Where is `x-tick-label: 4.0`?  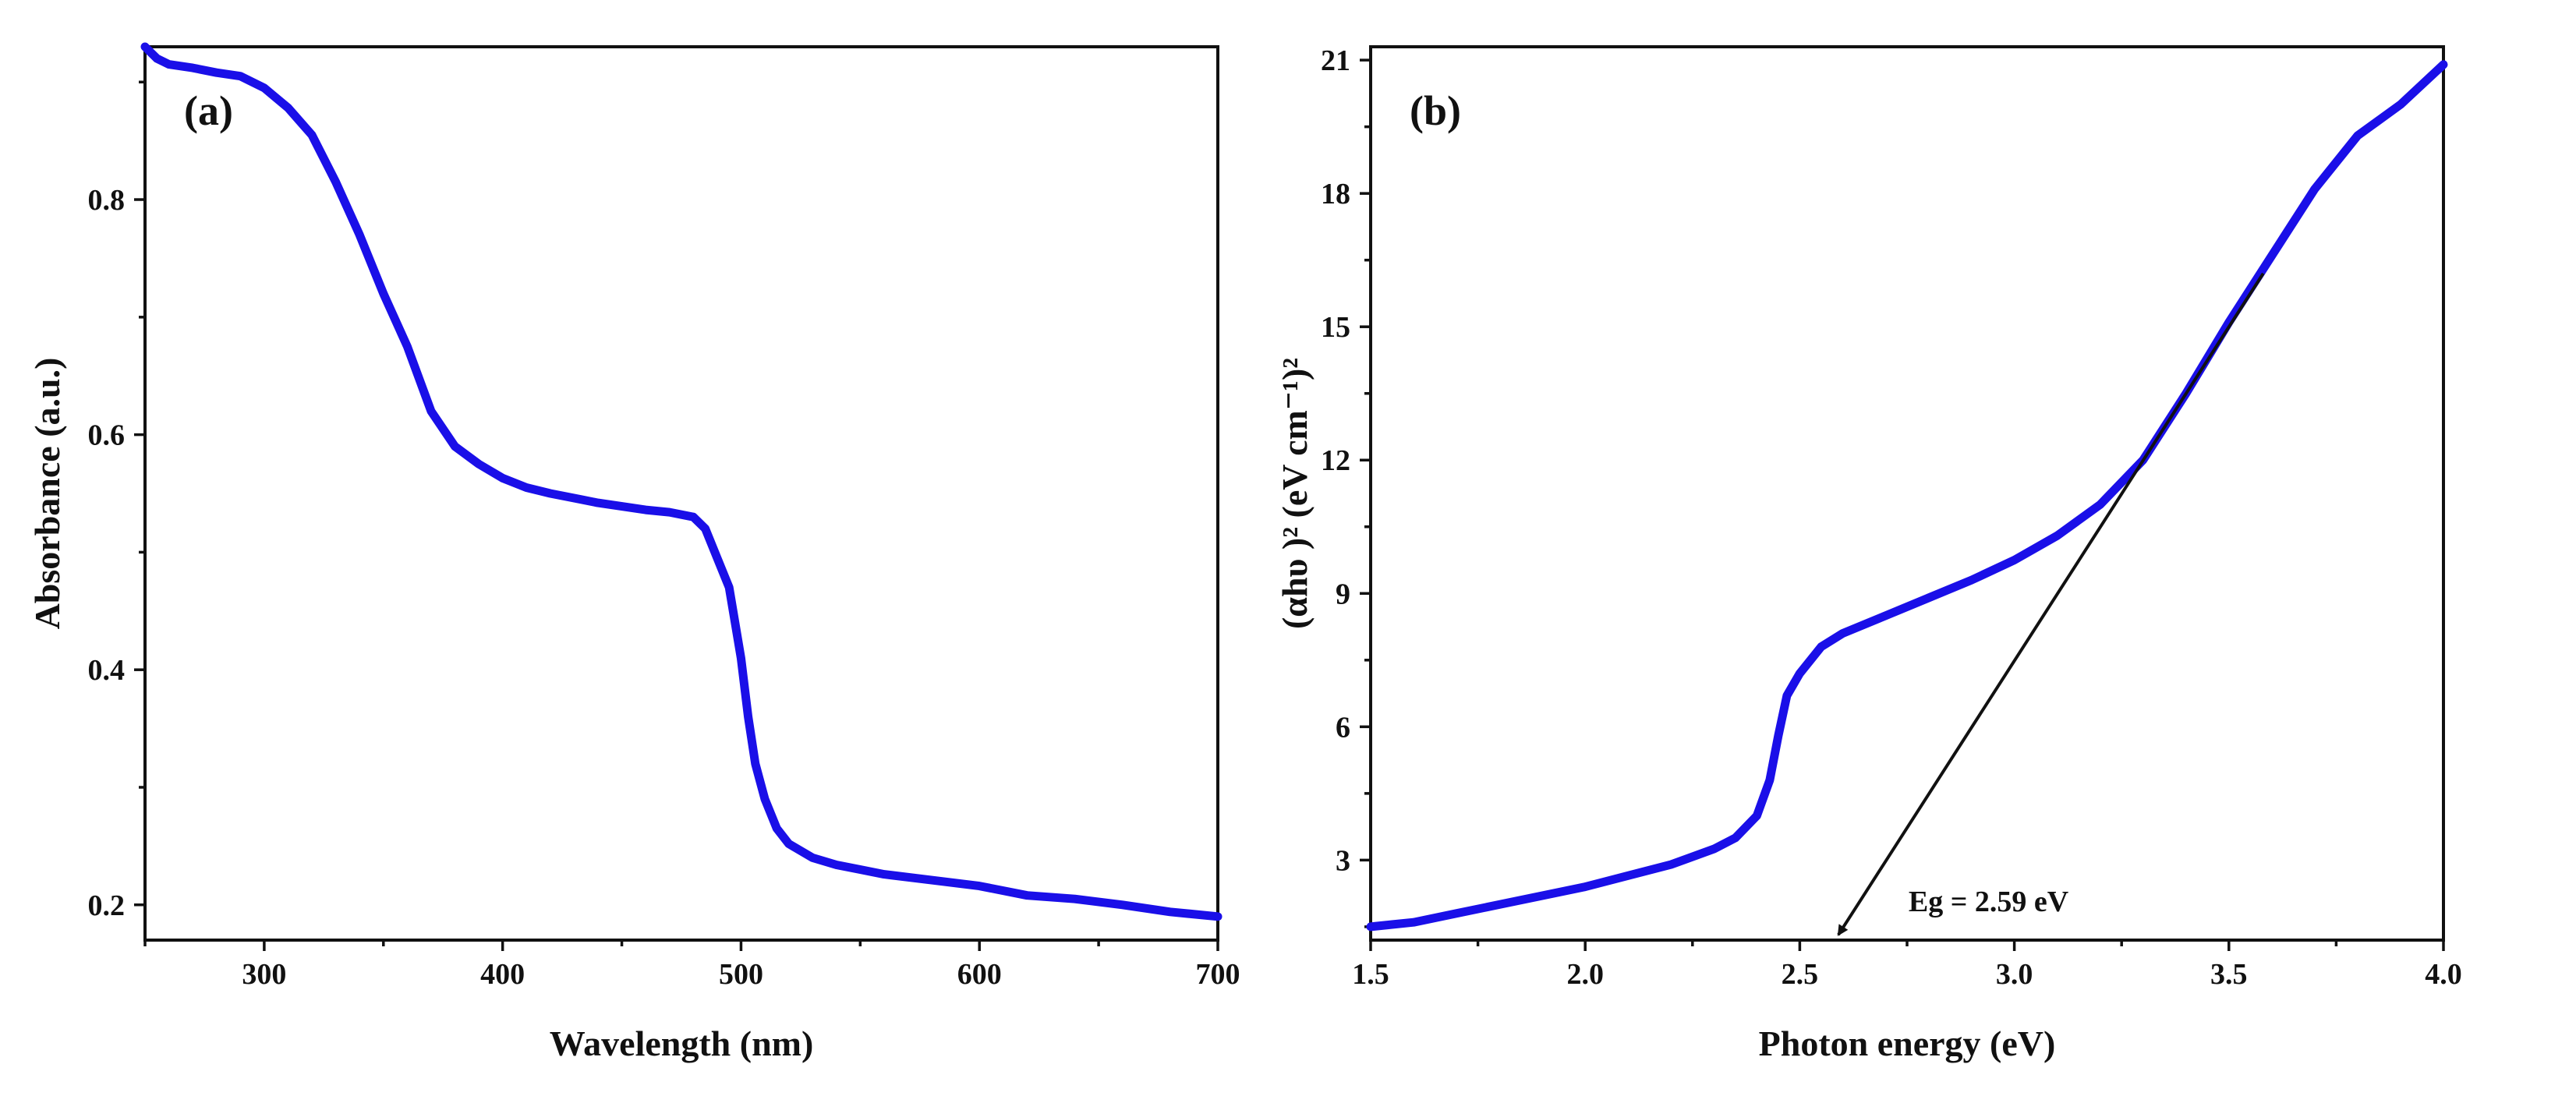
x-tick-label: 4.0 is located at coordinates (2443, 974).